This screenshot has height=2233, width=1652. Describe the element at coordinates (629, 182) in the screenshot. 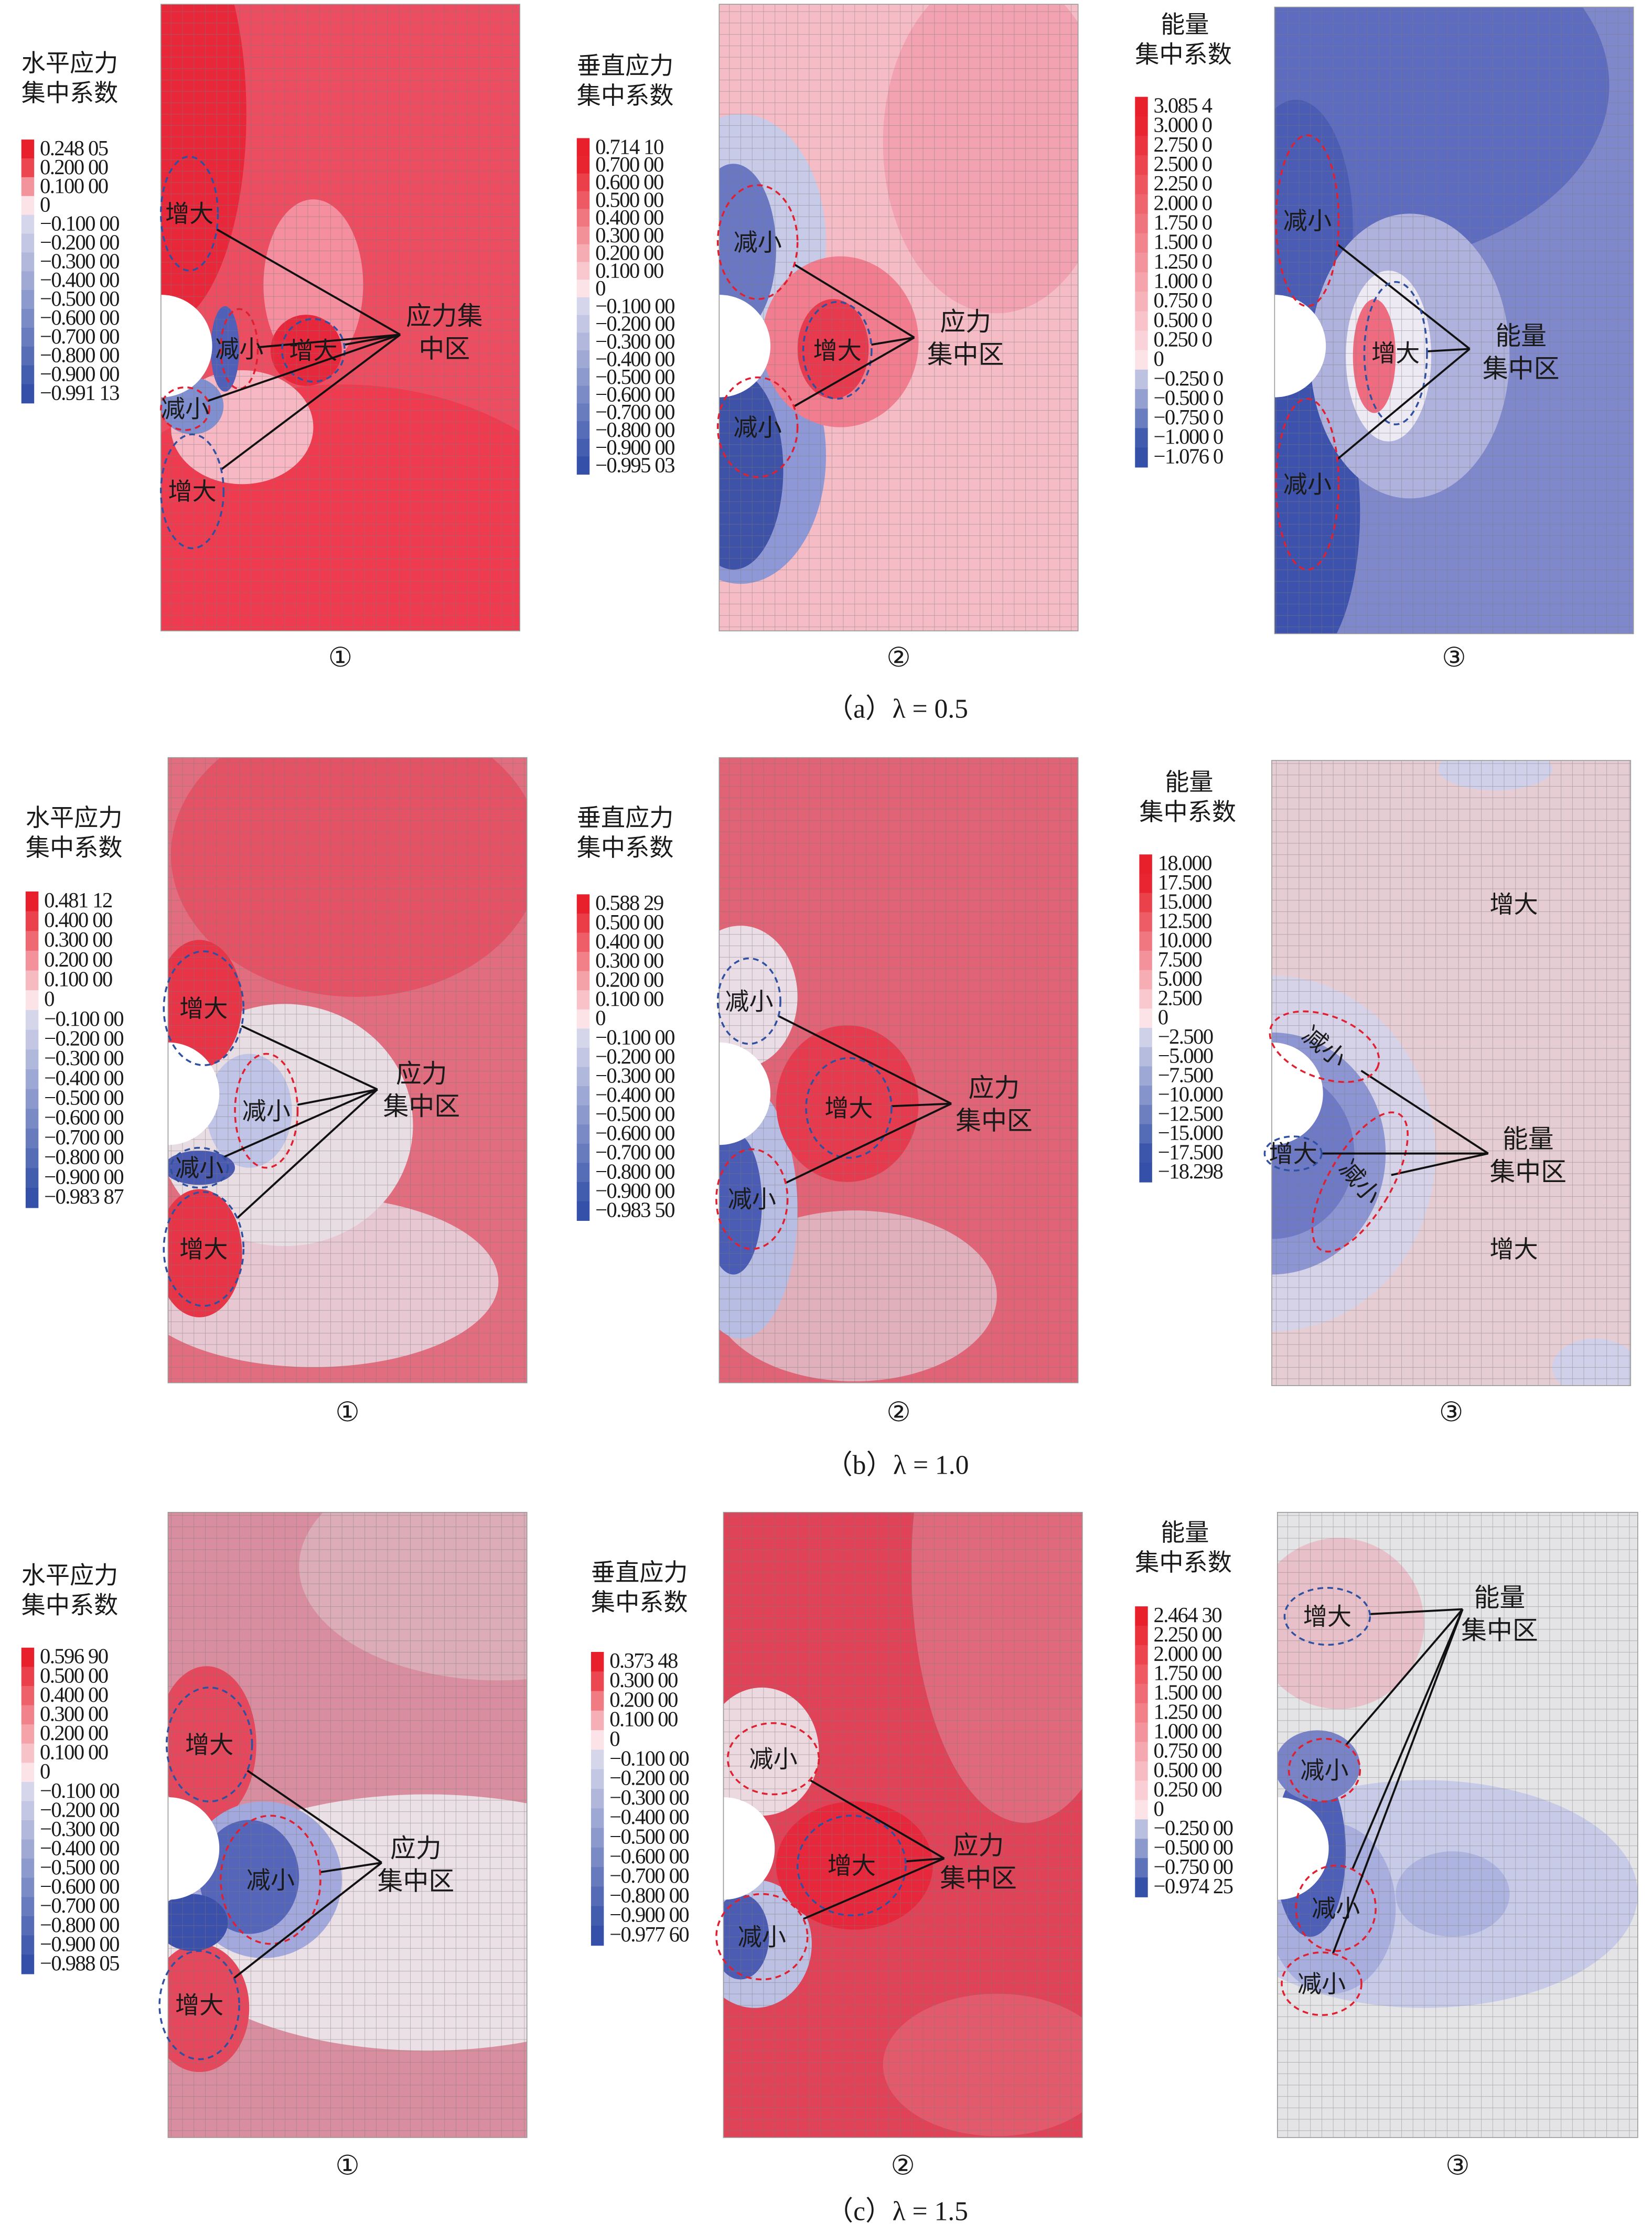

I see `legend-tick-label: 0.600 00` at that location.